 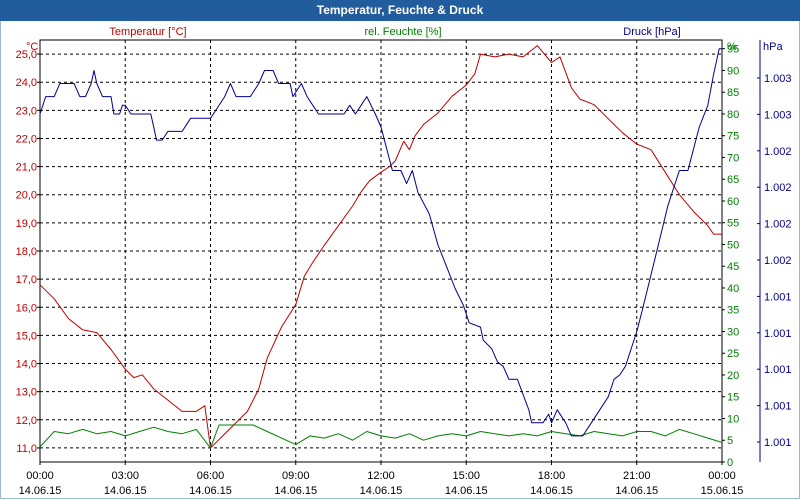 I want to click on humidity-tick-label: 70, so click(x=733, y=158).